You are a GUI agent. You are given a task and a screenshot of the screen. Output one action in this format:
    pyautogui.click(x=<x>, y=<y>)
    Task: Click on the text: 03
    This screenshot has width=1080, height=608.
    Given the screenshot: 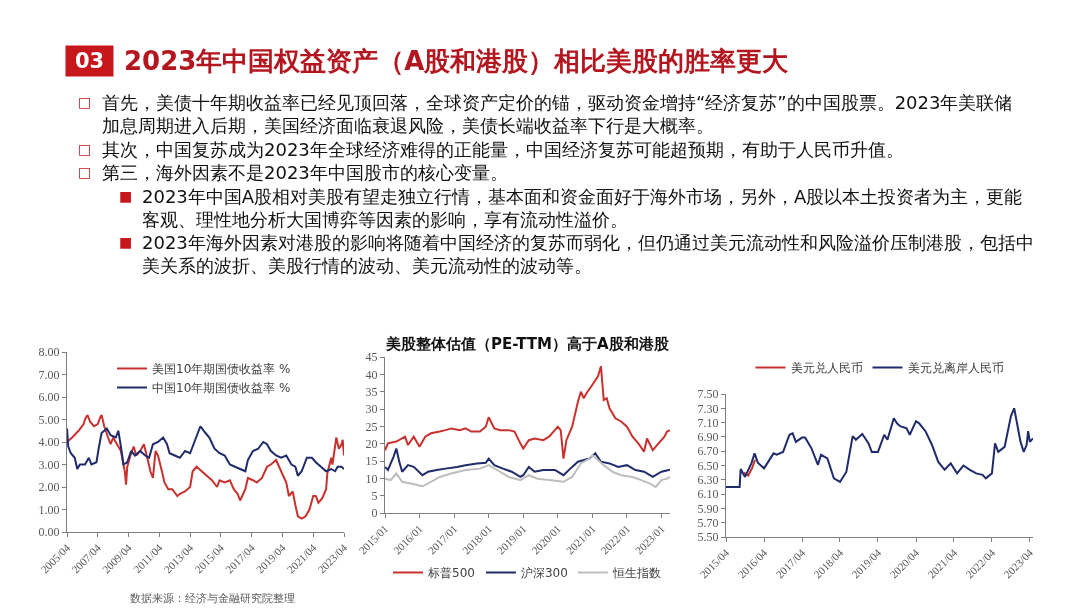 What is the action you would take?
    pyautogui.click(x=89, y=61)
    